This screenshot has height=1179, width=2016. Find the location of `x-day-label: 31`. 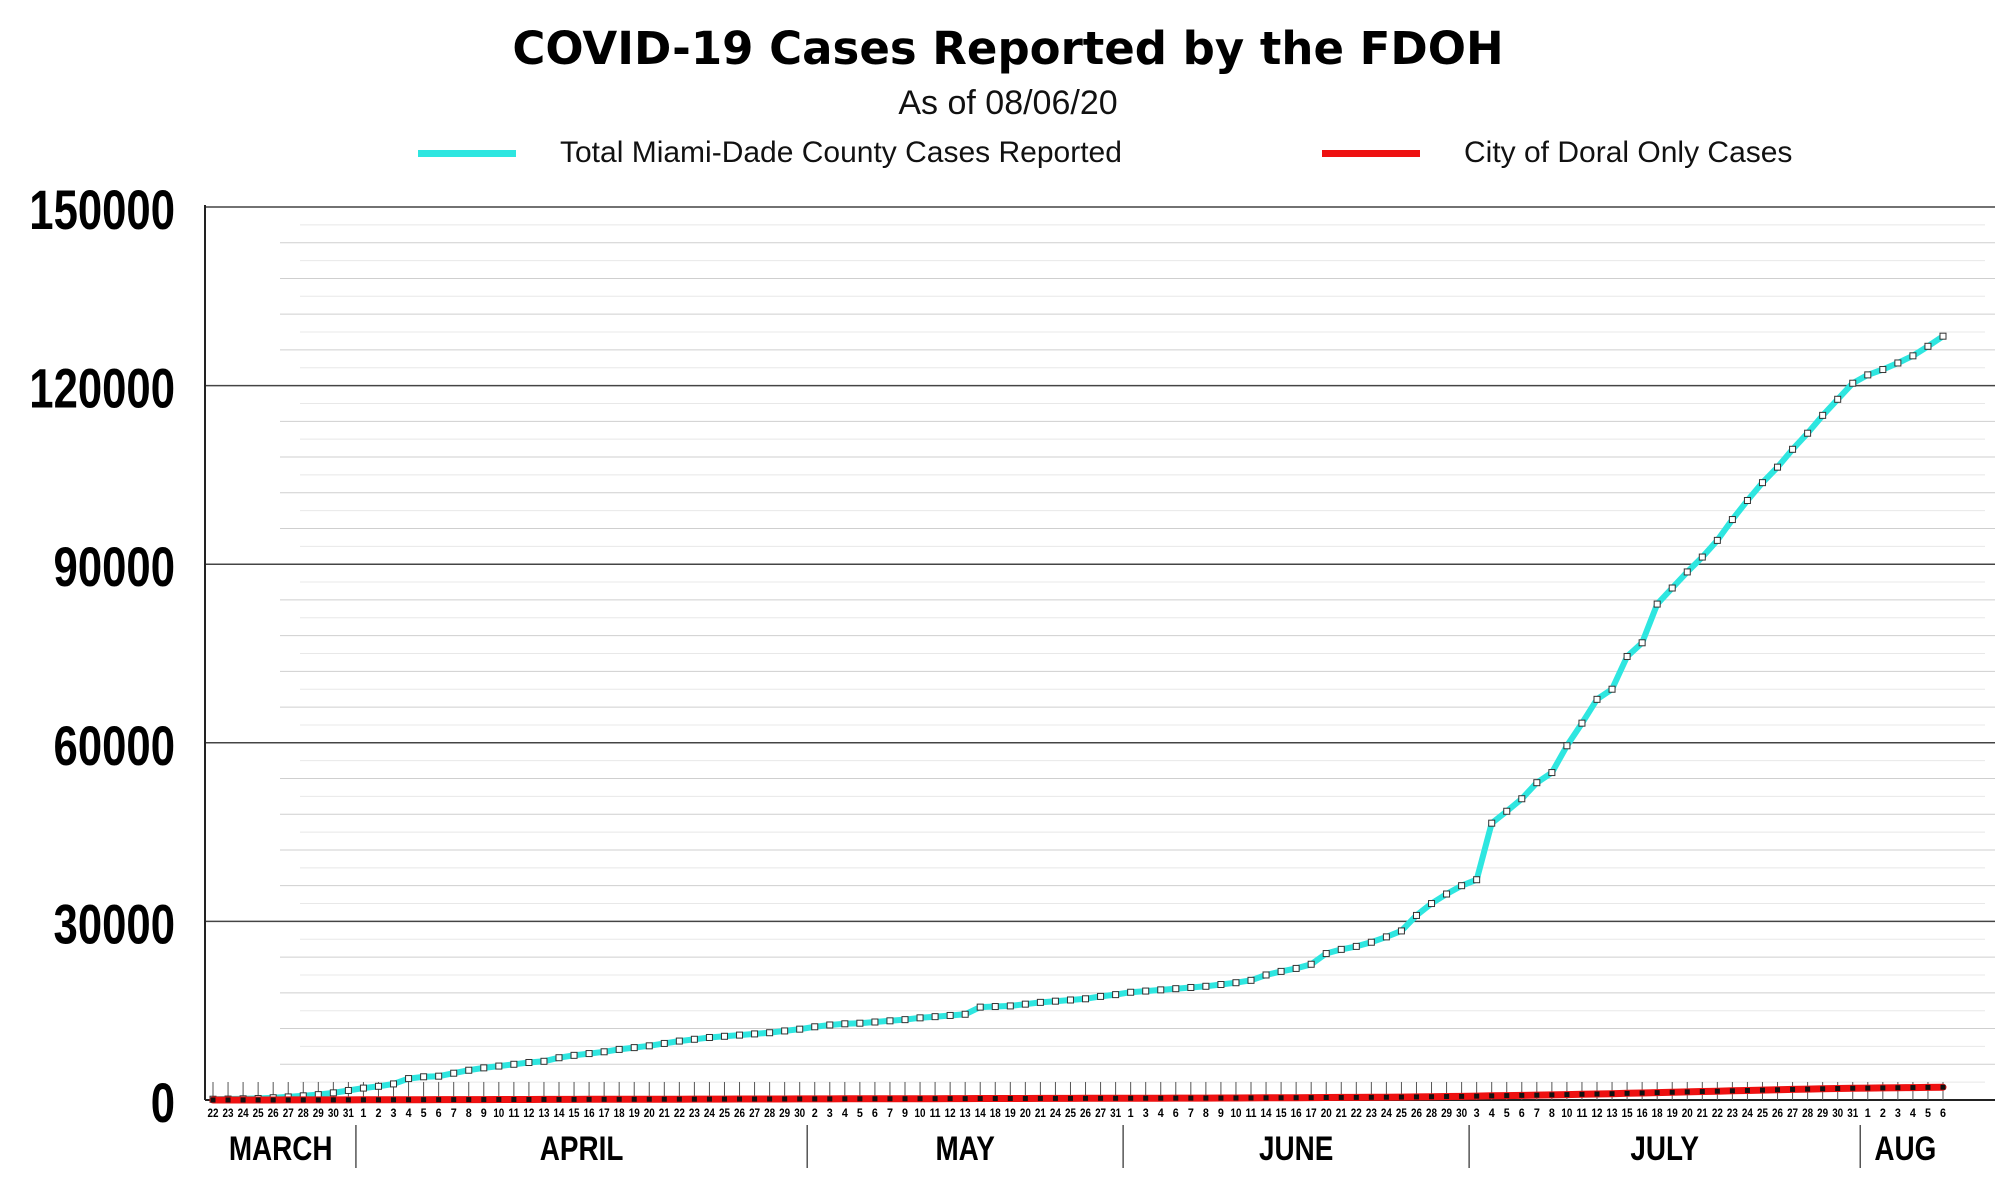

x-day-label: 31 is located at coordinates (1115, 1113).